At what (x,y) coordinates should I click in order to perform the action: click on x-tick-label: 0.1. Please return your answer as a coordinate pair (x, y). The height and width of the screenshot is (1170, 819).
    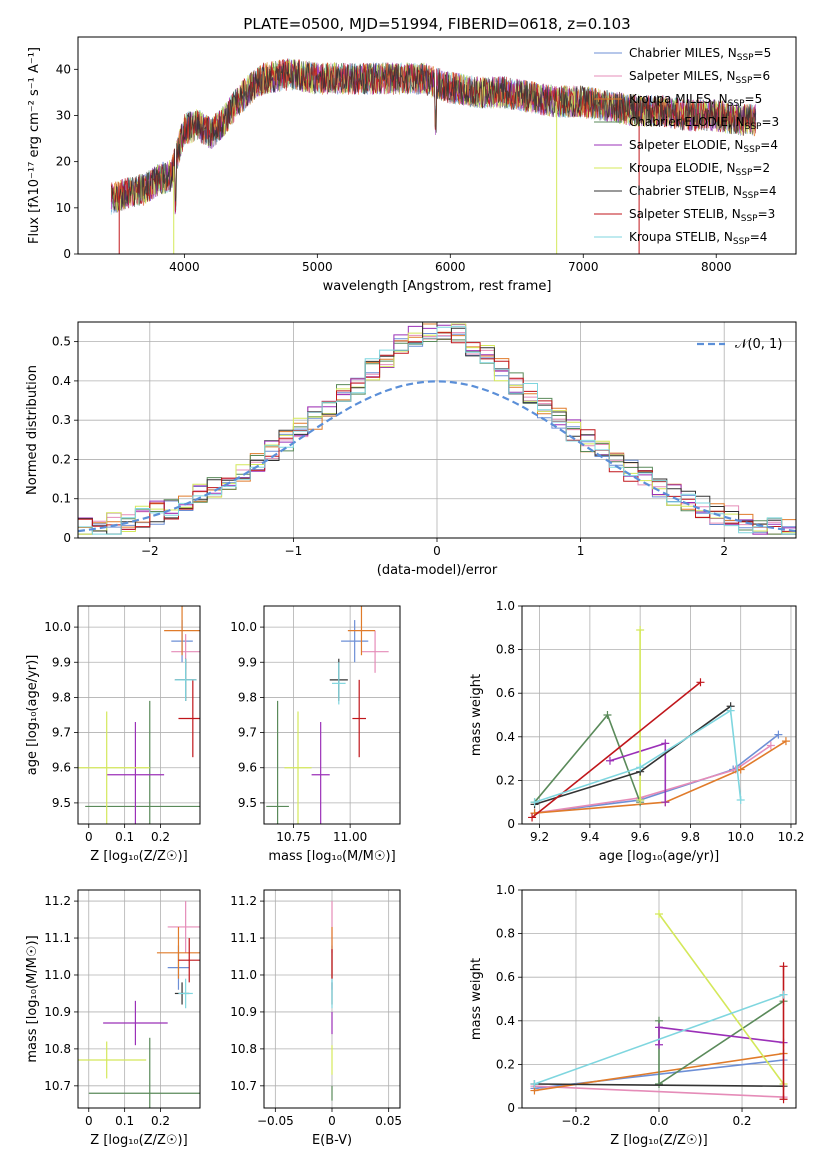
    Looking at the image, I should click on (124, 1121).